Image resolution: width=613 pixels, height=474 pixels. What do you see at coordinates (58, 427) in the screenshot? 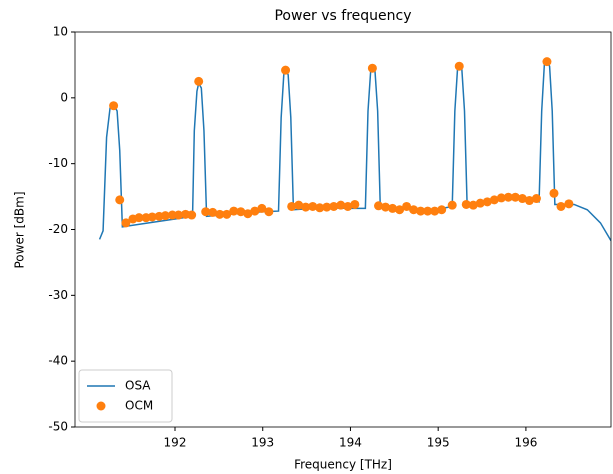
I see `y-tick-label: -50` at bounding box center [58, 427].